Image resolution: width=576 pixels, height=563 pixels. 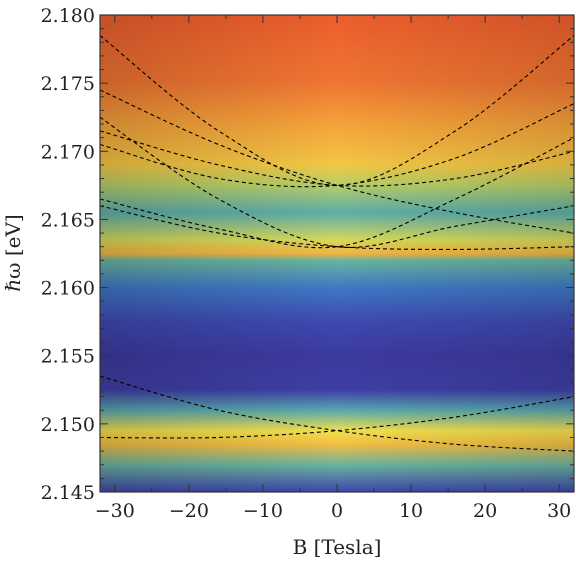 What do you see at coordinates (411, 511) in the screenshot?
I see `x-tick-label: 10` at bounding box center [411, 511].